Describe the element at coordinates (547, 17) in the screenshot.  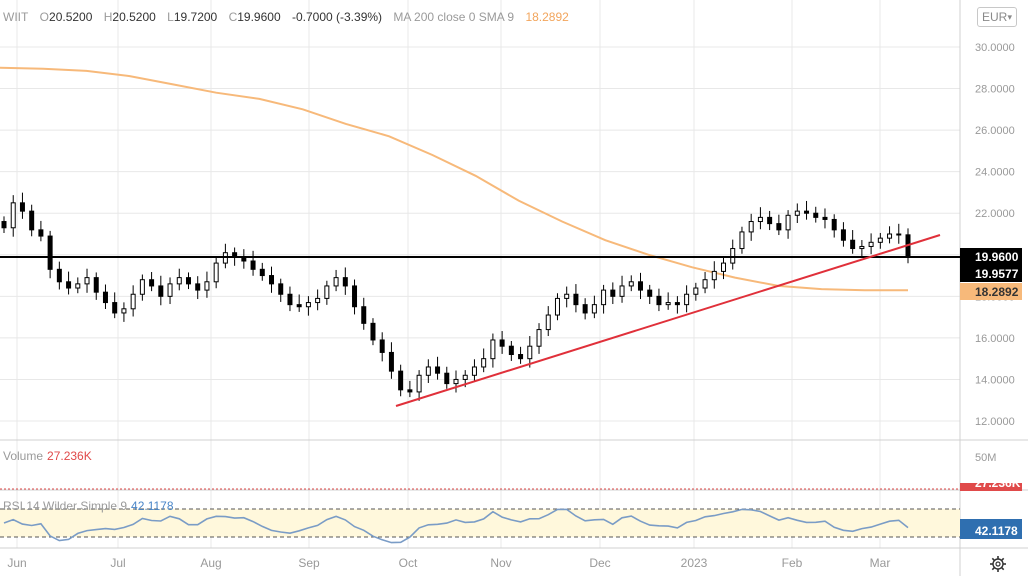
I see `ma-value: 18.2892` at that location.